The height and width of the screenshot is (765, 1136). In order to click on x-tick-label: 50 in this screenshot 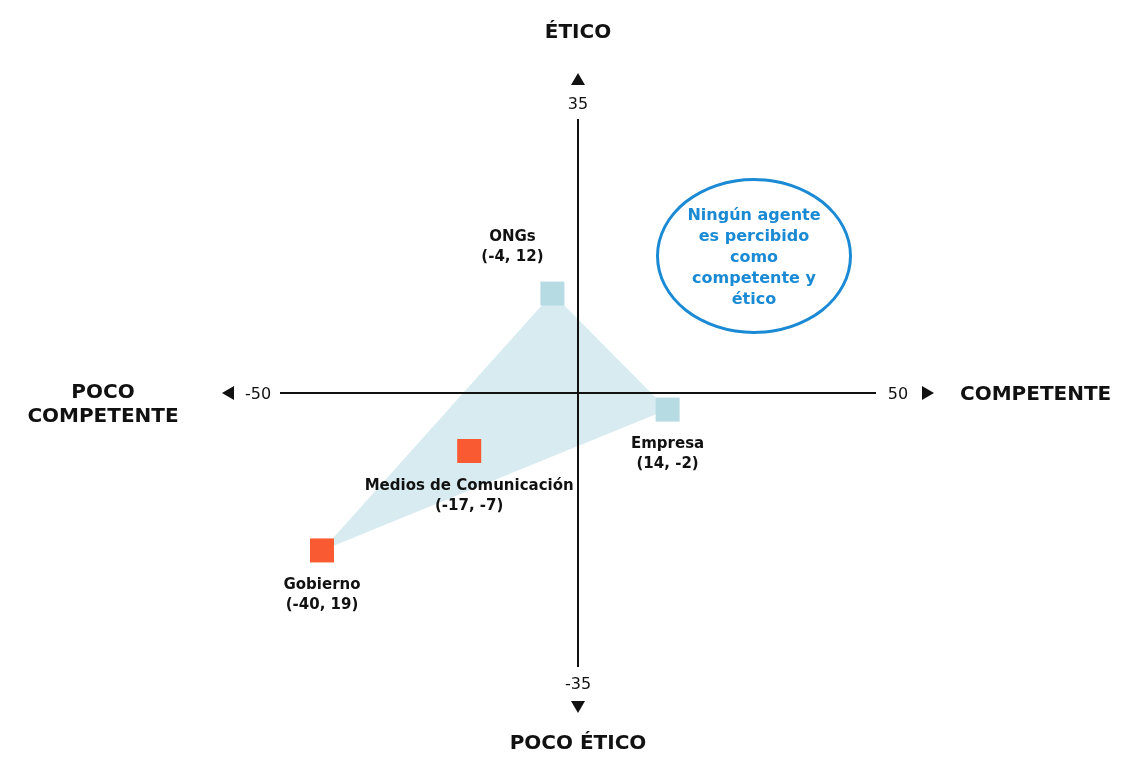, I will do `click(898, 393)`.